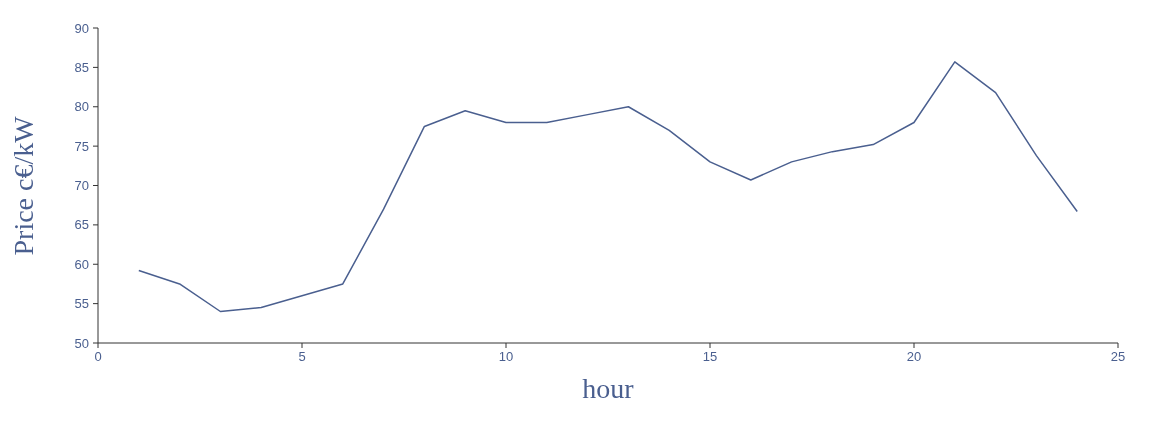 This screenshot has width=1157, height=439. Describe the element at coordinates (608, 388) in the screenshot. I see `x-axis-title: hour` at that location.